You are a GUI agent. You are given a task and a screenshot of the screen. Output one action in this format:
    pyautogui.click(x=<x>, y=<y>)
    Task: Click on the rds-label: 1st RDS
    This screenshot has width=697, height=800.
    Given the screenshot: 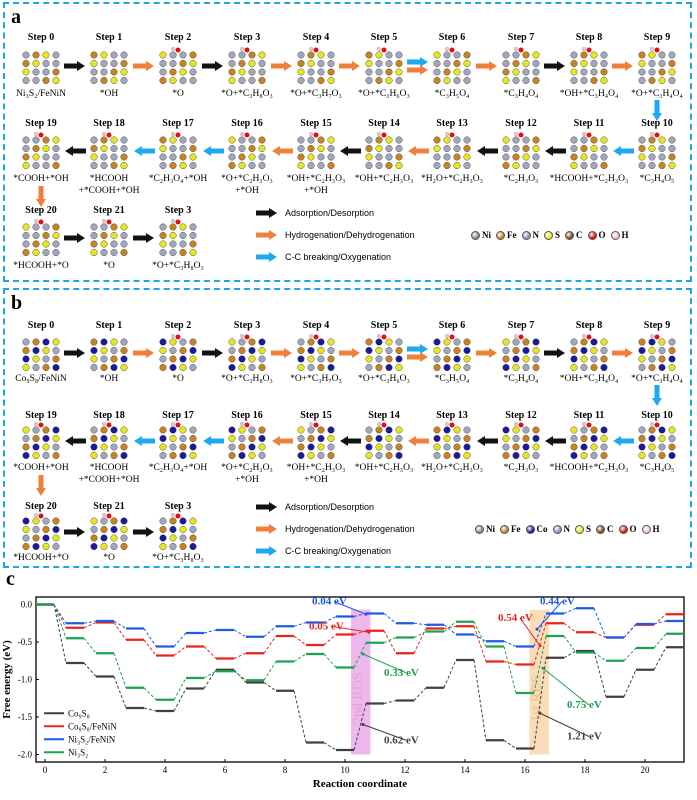 What is the action you would take?
    pyautogui.click(x=537, y=698)
    